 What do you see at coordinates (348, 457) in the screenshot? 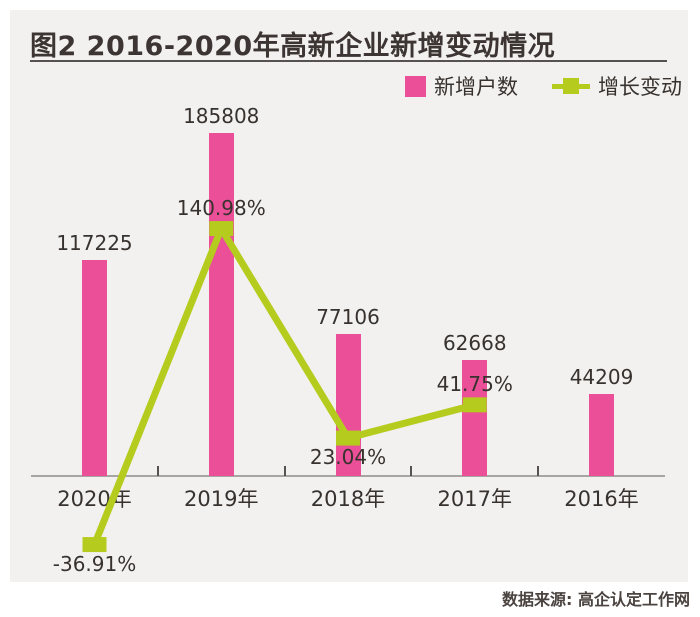
I see `line-value-label-2018年: 23.04%` at bounding box center [348, 457].